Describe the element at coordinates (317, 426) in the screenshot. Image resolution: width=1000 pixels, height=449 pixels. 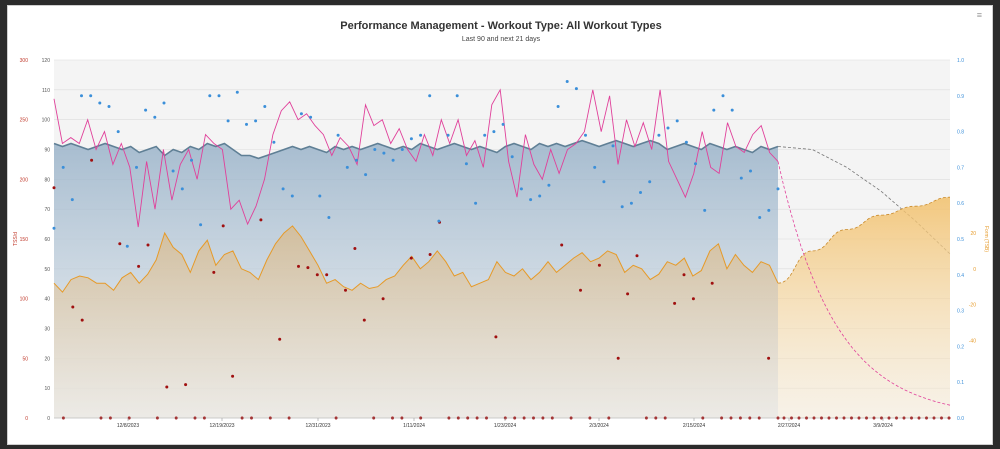
I see `x-tick-label: 12/31/2023` at that location.